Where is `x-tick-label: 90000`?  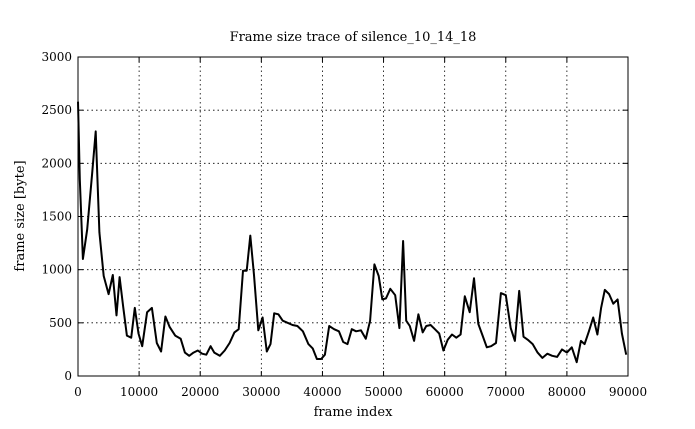 x-tick-label: 90000 is located at coordinates (628, 392).